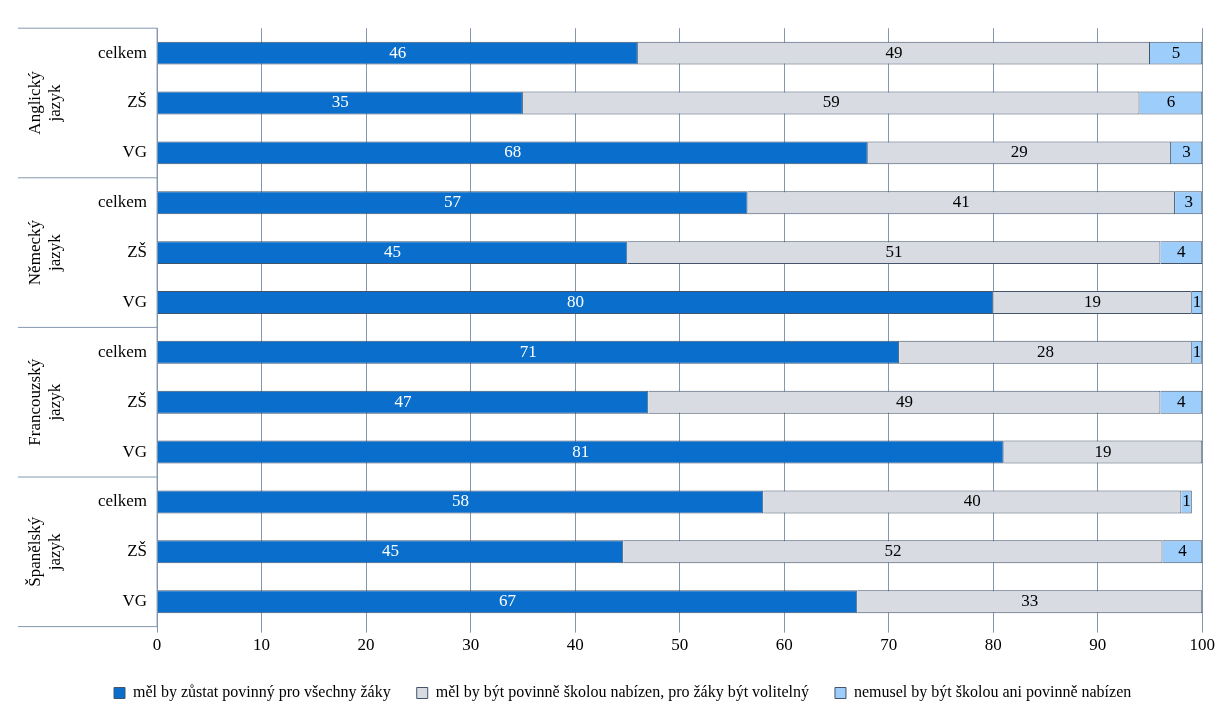  What do you see at coordinates (1030, 601) in the screenshot?
I see `data-label: 33` at bounding box center [1030, 601].